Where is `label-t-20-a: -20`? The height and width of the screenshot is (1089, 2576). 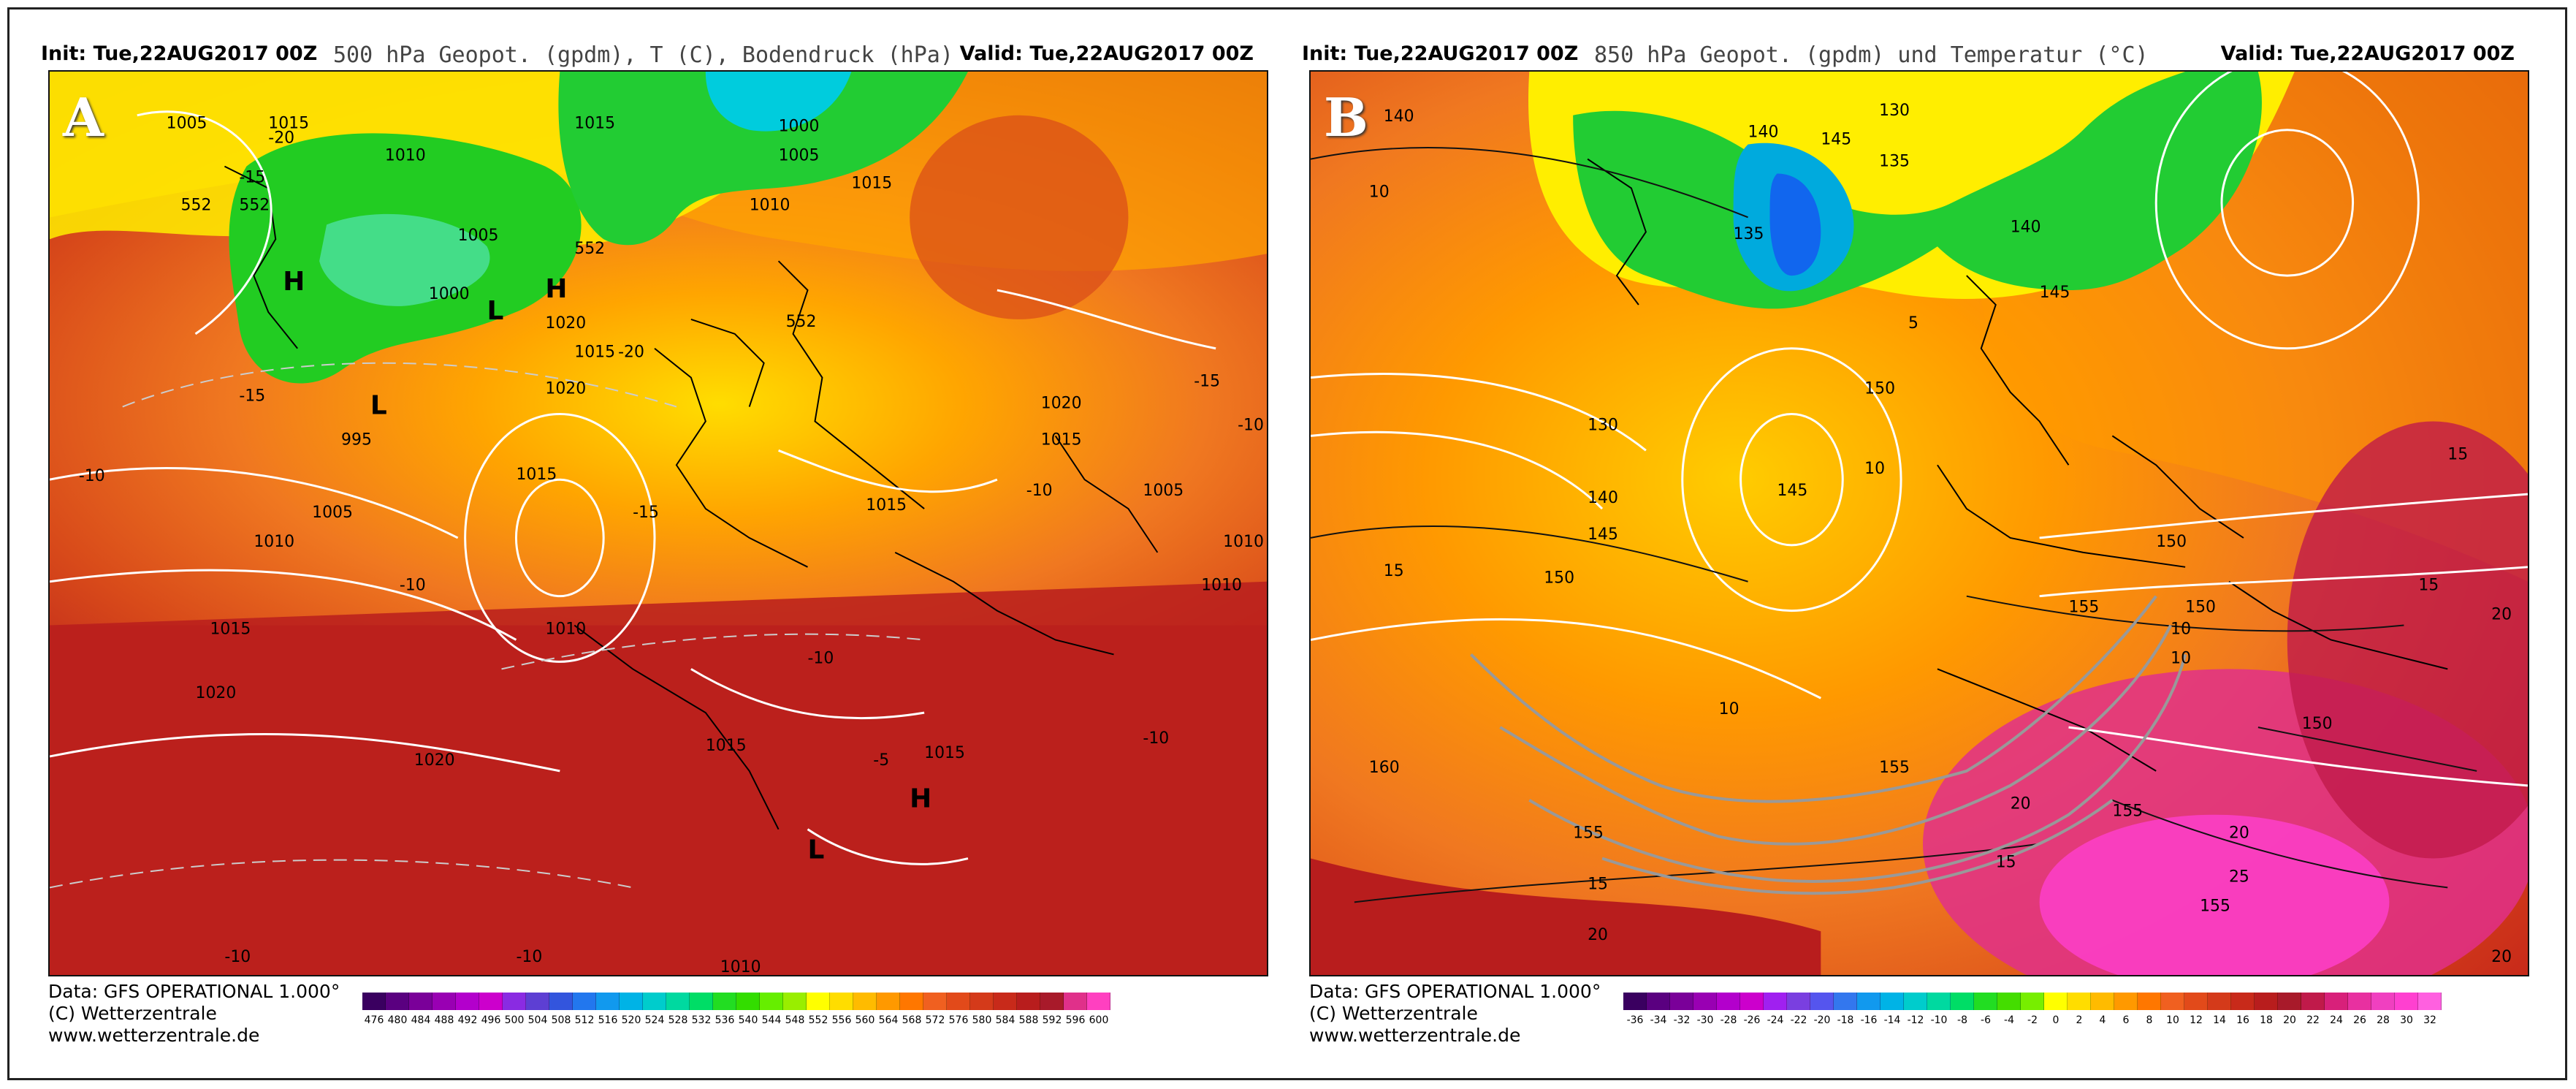 label-t-20-a: -20 is located at coordinates (281, 138).